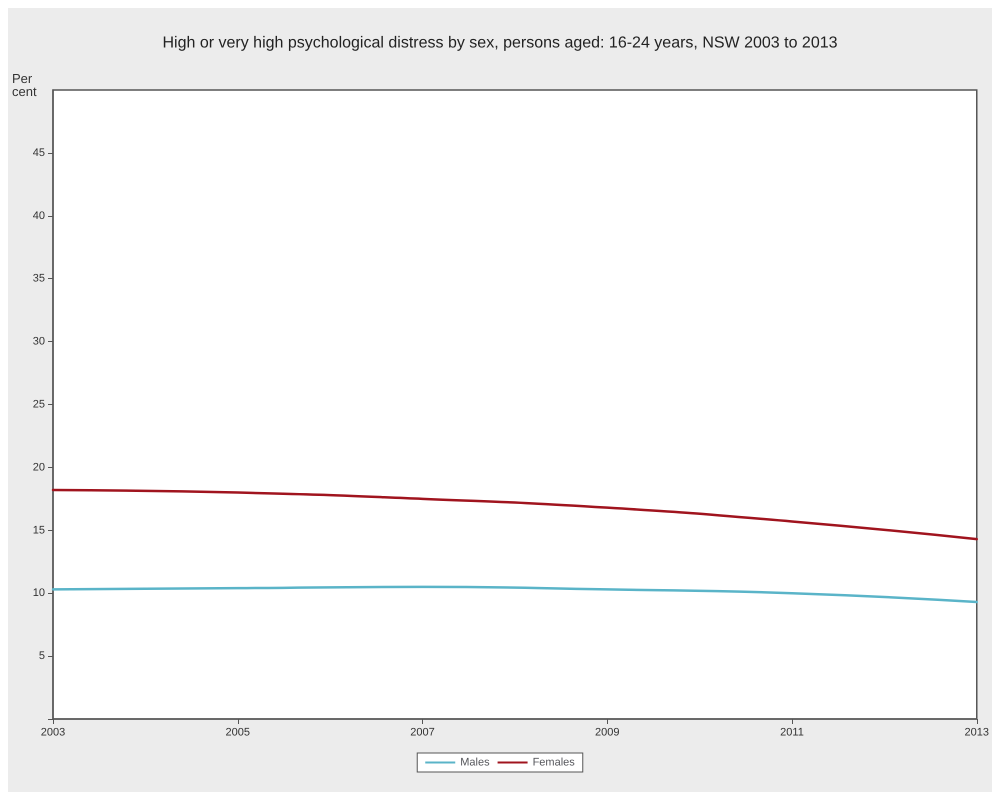  Describe the element at coordinates (38, 404) in the screenshot. I see `y-tick-label: 25` at that location.